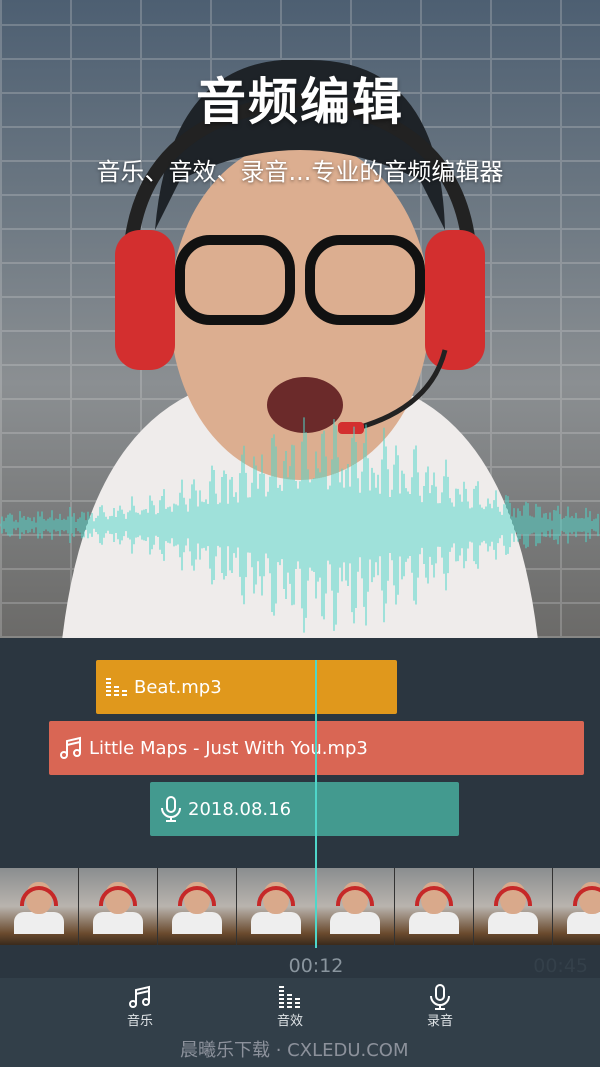 The width and height of the screenshot is (600, 1067). What do you see at coordinates (304, 809) in the screenshot?
I see `clip-recording: 2018.08.16` at bounding box center [304, 809].